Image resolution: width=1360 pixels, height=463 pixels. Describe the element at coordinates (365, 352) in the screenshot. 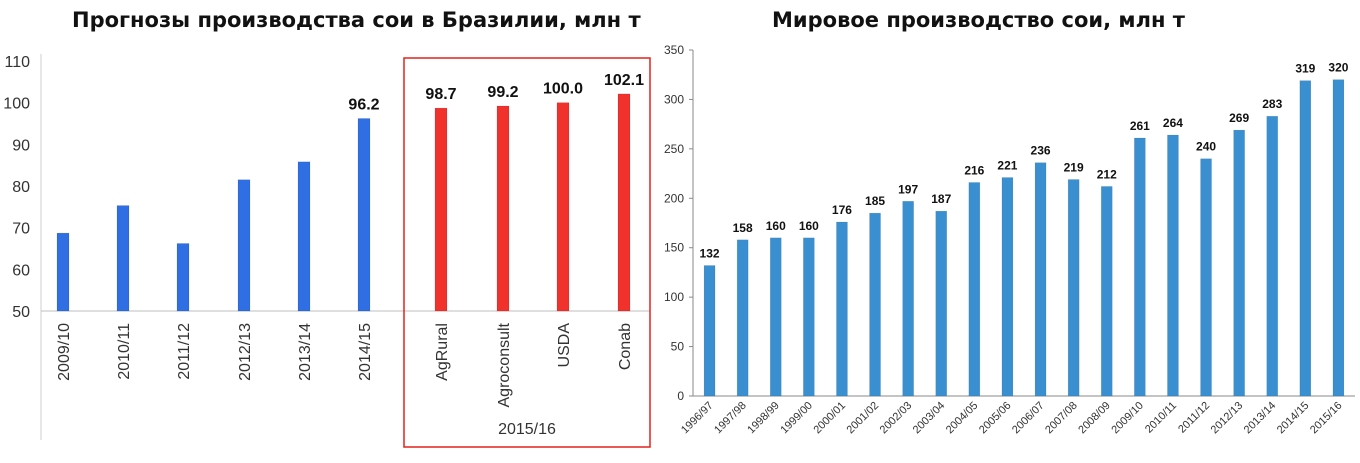

I see `x-tick-label: 2014/15` at that location.